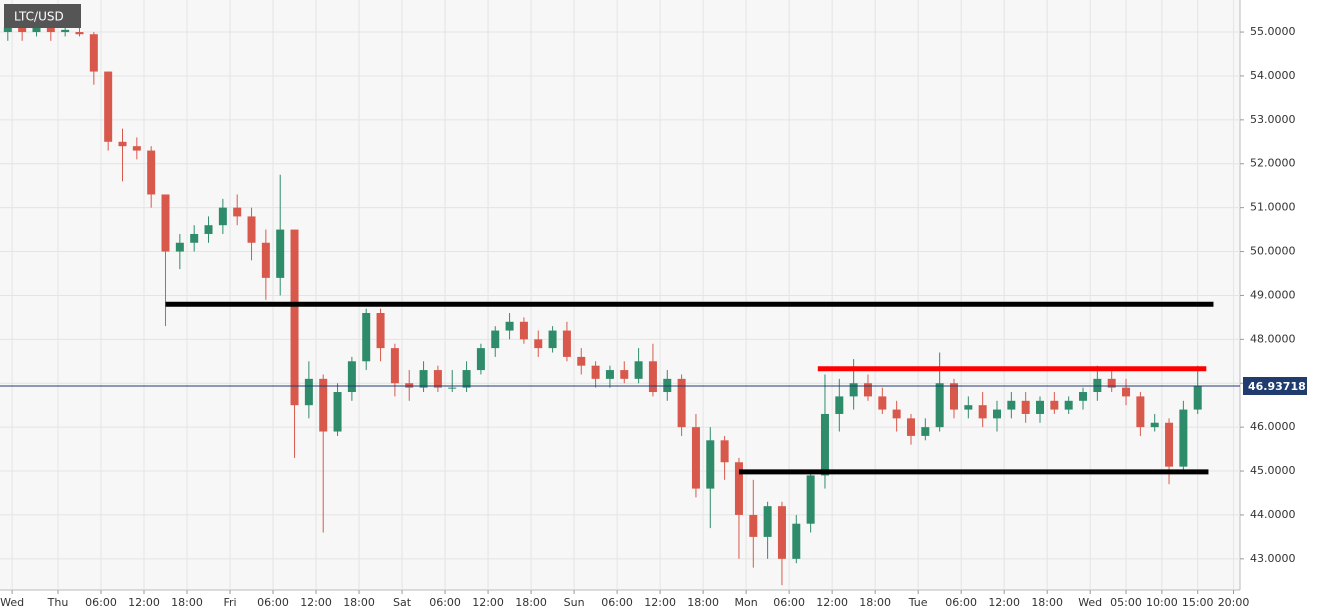  I want to click on x-tick-label: 10:00, so click(1162, 602).